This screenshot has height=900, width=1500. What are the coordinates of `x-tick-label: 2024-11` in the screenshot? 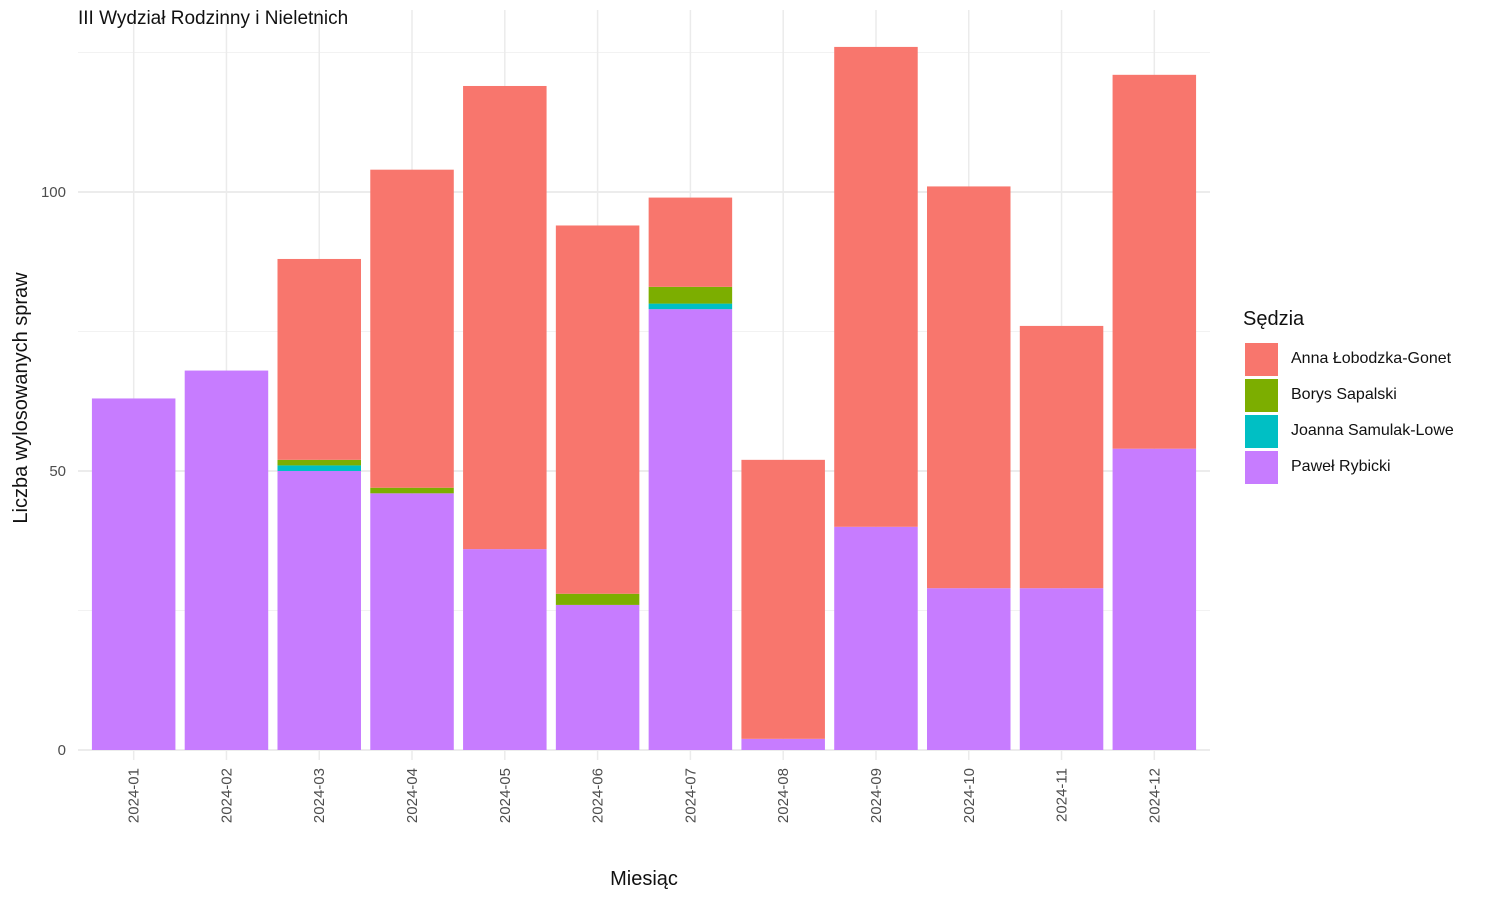 It's located at (1062, 795).